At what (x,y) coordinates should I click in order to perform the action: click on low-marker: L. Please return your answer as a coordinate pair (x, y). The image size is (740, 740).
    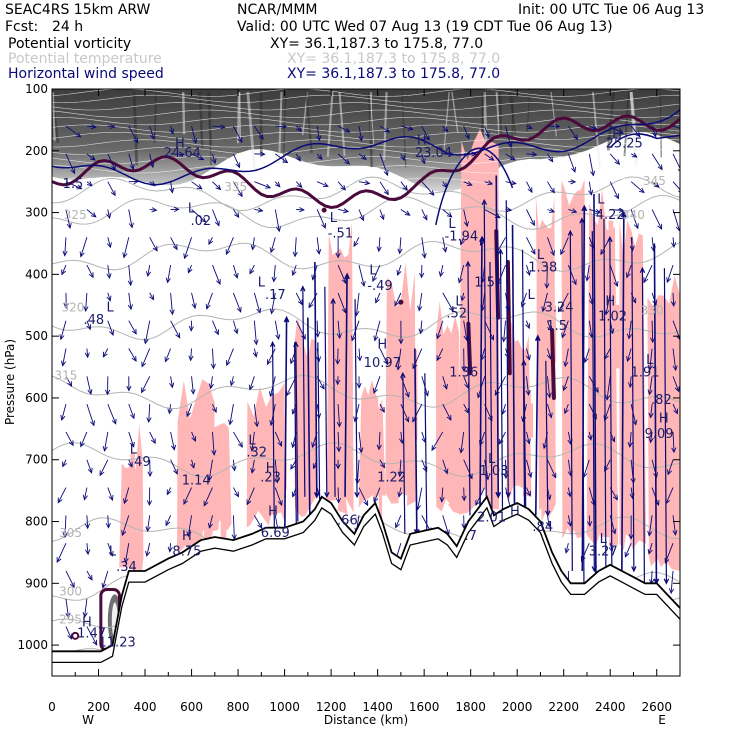
    Looking at the image, I should click on (541, 255).